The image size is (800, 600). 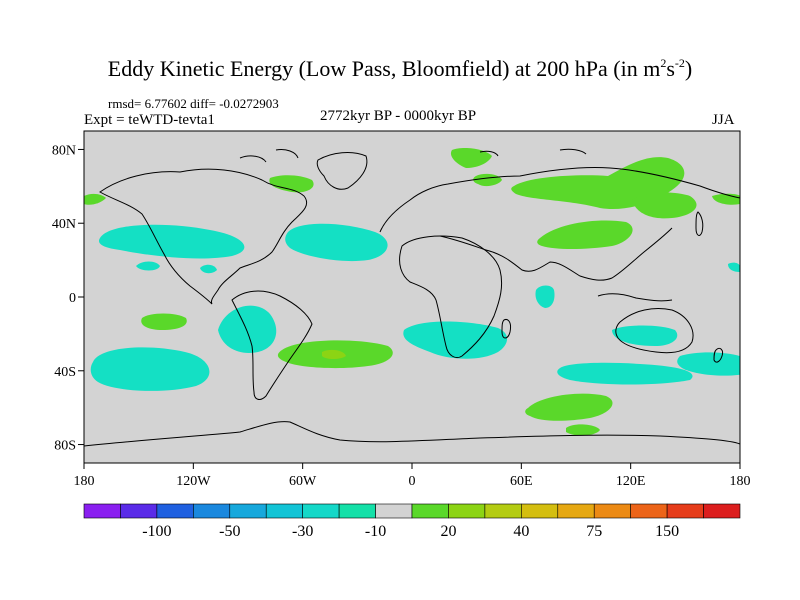 I want to click on lat-tick-label: 0, so click(x=72, y=298).